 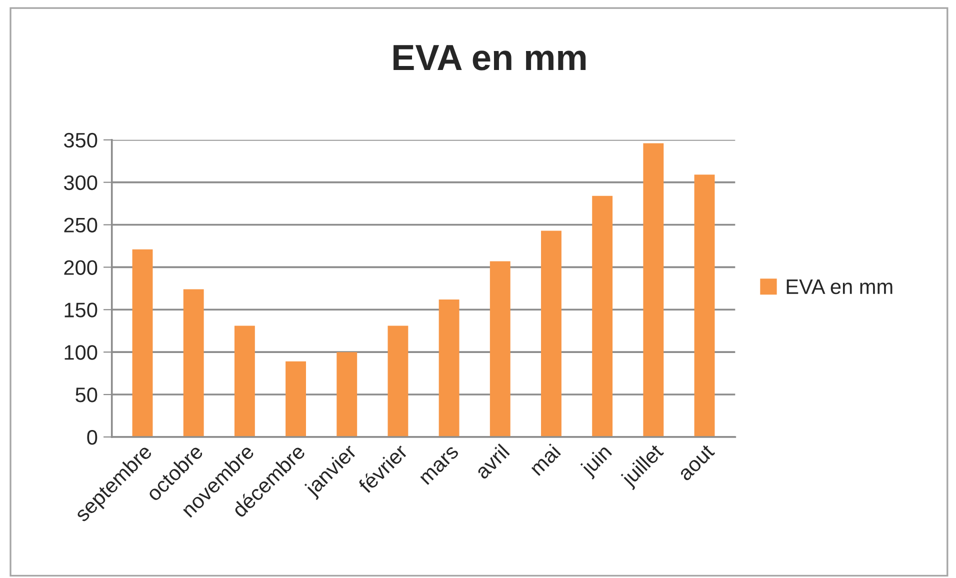 I want to click on x-tick-label: juin, so click(x=597, y=461).